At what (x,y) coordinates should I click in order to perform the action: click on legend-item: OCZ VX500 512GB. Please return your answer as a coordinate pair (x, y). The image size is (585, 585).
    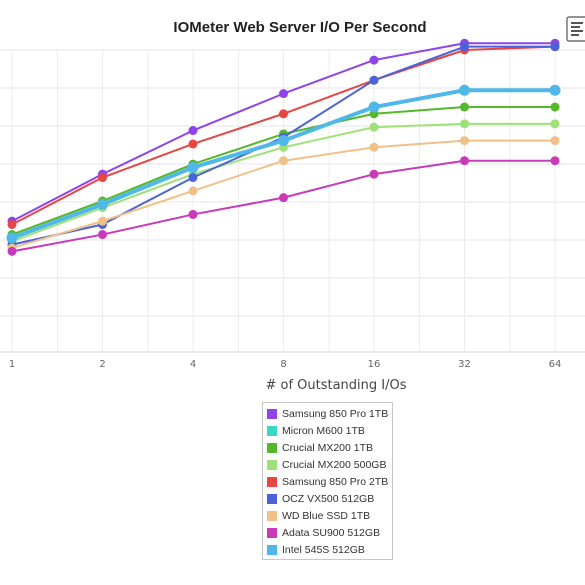
    Looking at the image, I should click on (329, 498).